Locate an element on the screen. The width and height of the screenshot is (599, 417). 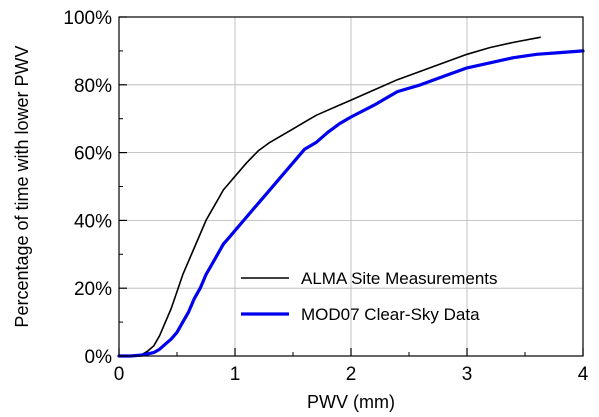
legend-label-mod07: MOD07 Clear-Sky Data is located at coordinates (390, 314).